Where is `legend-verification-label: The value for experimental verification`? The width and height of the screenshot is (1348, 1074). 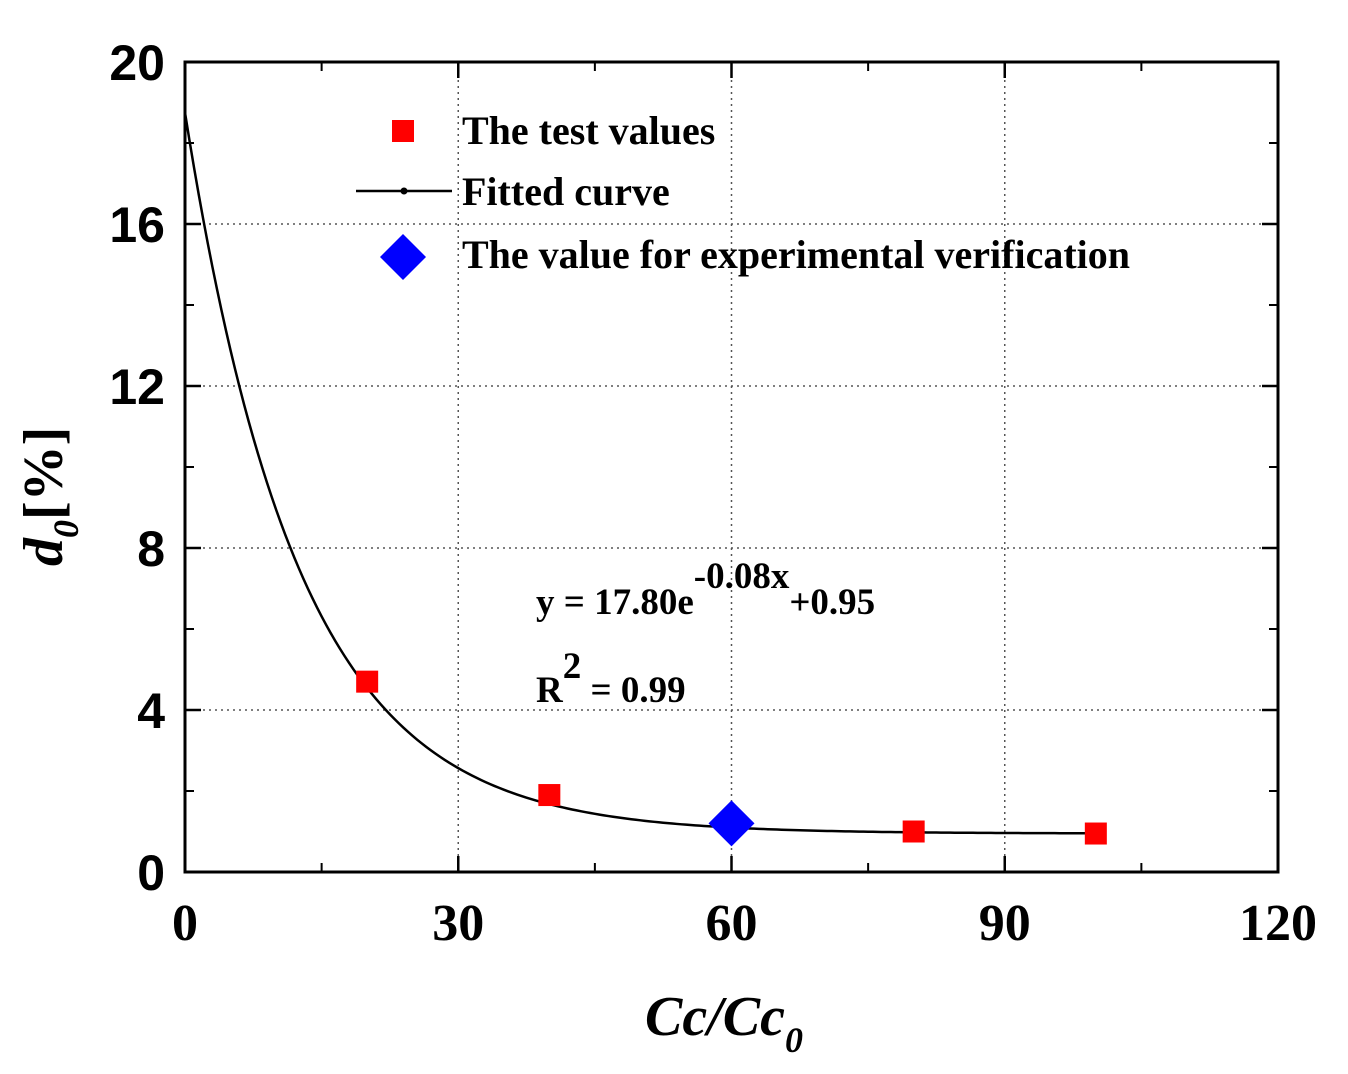
legend-verification-label: The value for experimental verification is located at coordinates (796, 254).